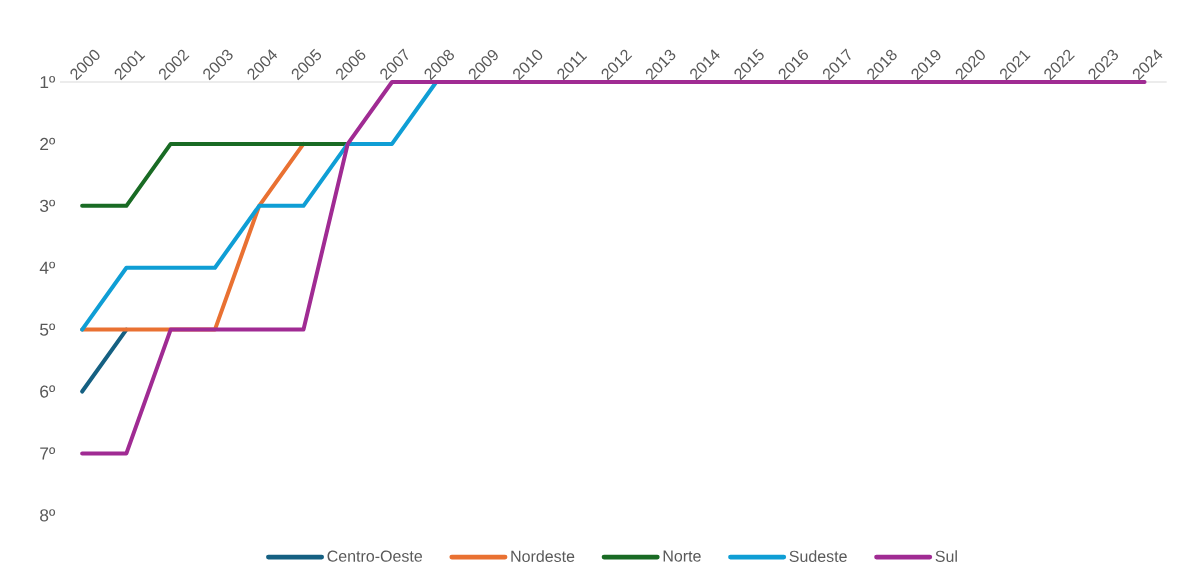 This screenshot has height=572, width=1185. What do you see at coordinates (818, 556) in the screenshot?
I see `legend-label: Sudeste` at bounding box center [818, 556].